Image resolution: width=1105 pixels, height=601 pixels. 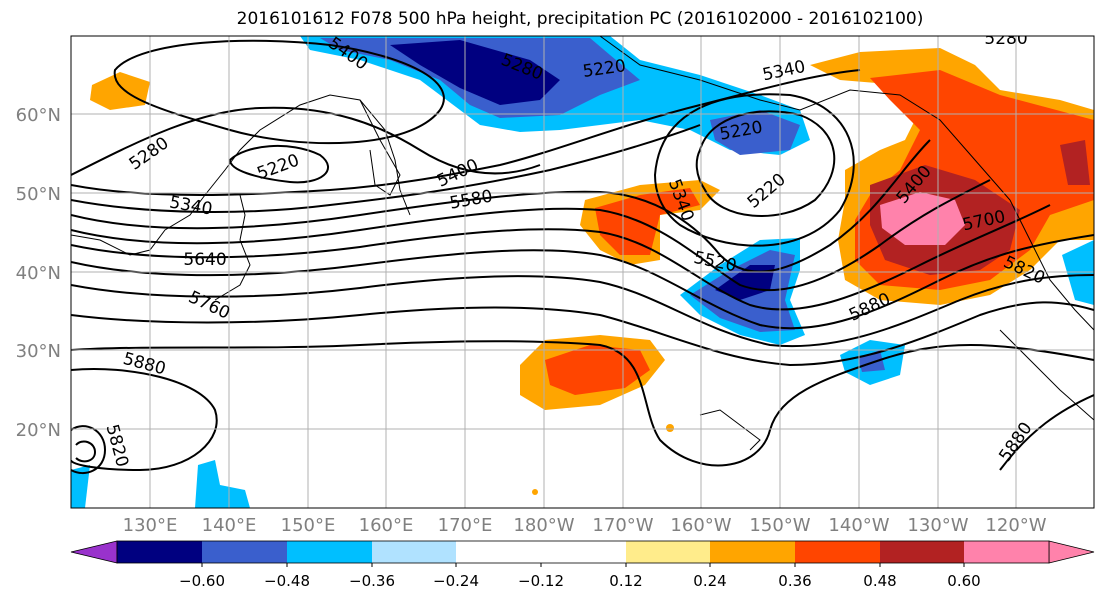 What do you see at coordinates (879, 581) in the screenshot?
I see `colorbar-tick-label: 0.48` at bounding box center [879, 581].